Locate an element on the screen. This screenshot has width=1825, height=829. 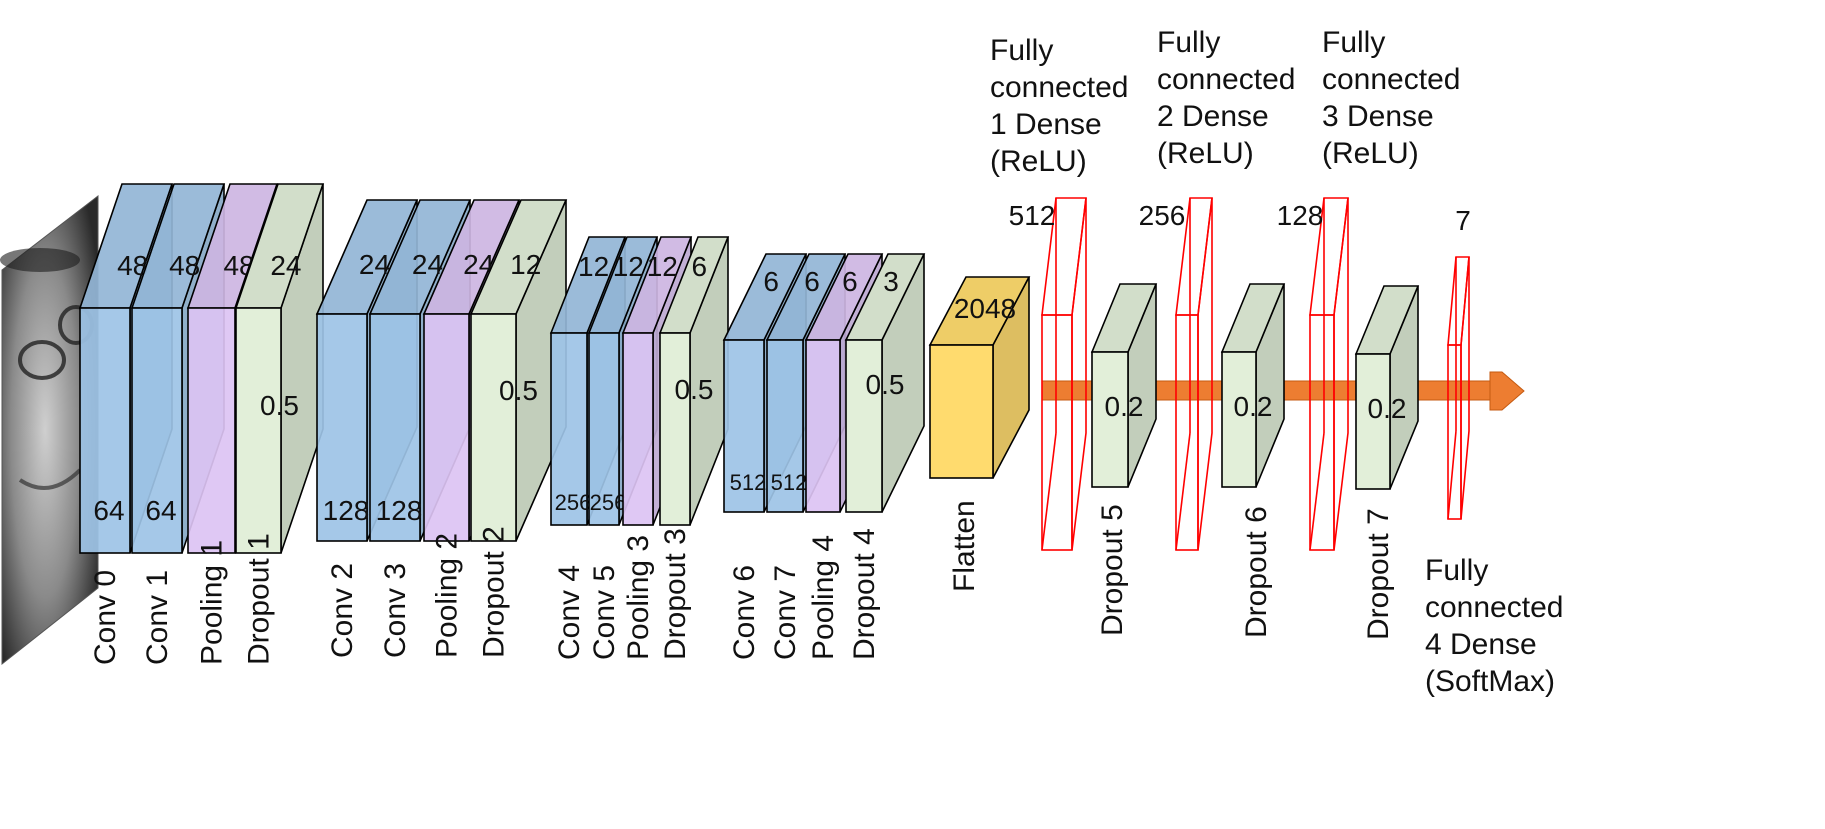
dense-caption-4-line-2: connected is located at coordinates (1494, 607).